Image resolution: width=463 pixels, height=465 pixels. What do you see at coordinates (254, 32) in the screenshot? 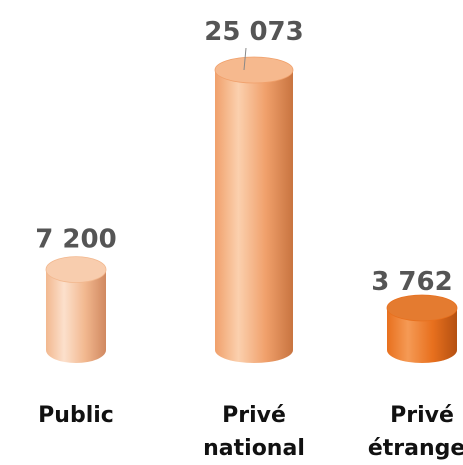
I see `value-label: 25 073` at bounding box center [254, 32].